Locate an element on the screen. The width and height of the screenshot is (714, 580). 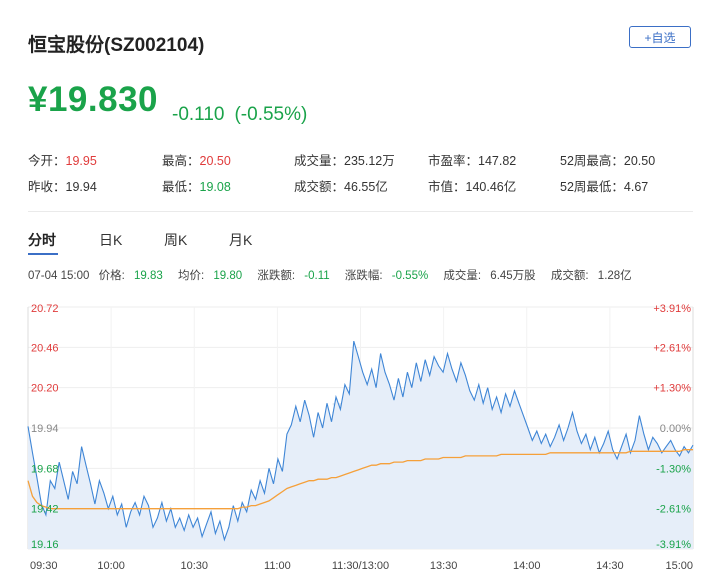
x-tick: 15:00 is located at coordinates (679, 566).